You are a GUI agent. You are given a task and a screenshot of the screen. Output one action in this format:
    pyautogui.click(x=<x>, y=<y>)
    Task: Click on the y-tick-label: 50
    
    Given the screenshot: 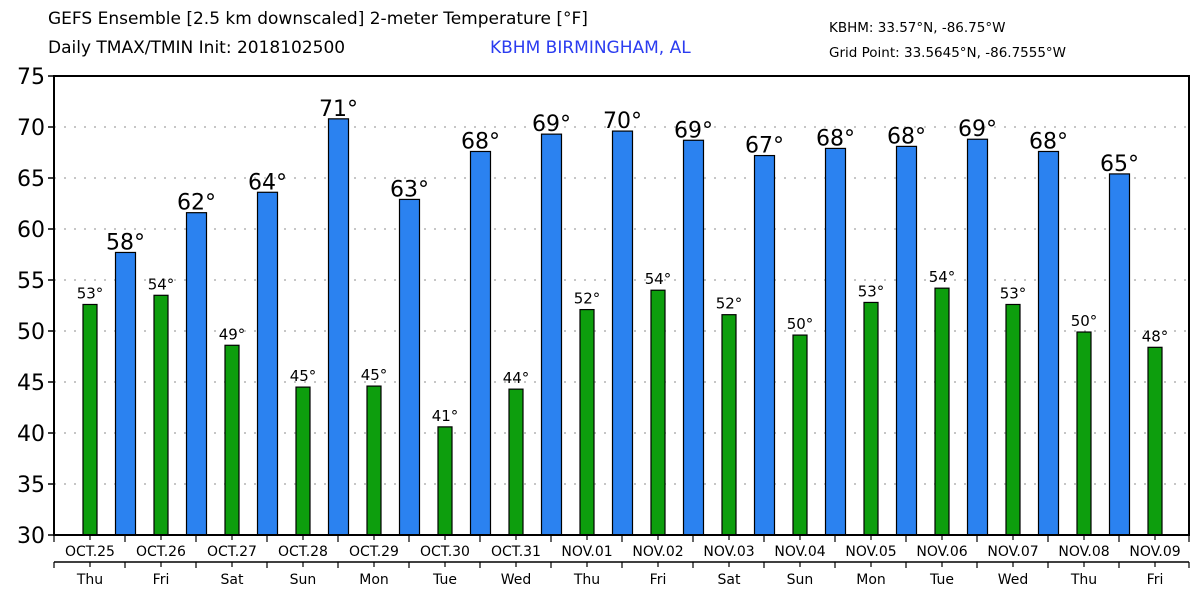 What is the action you would take?
    pyautogui.click(x=31, y=332)
    